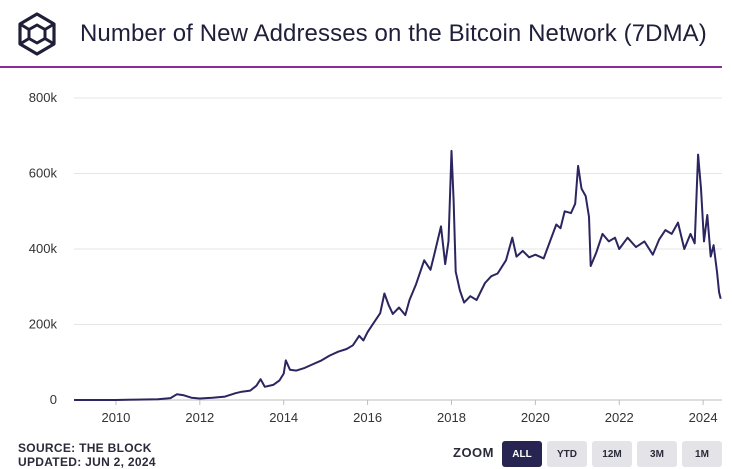 The height and width of the screenshot is (469, 732). I want to click on y-tick-label: 400k, so click(43, 248).